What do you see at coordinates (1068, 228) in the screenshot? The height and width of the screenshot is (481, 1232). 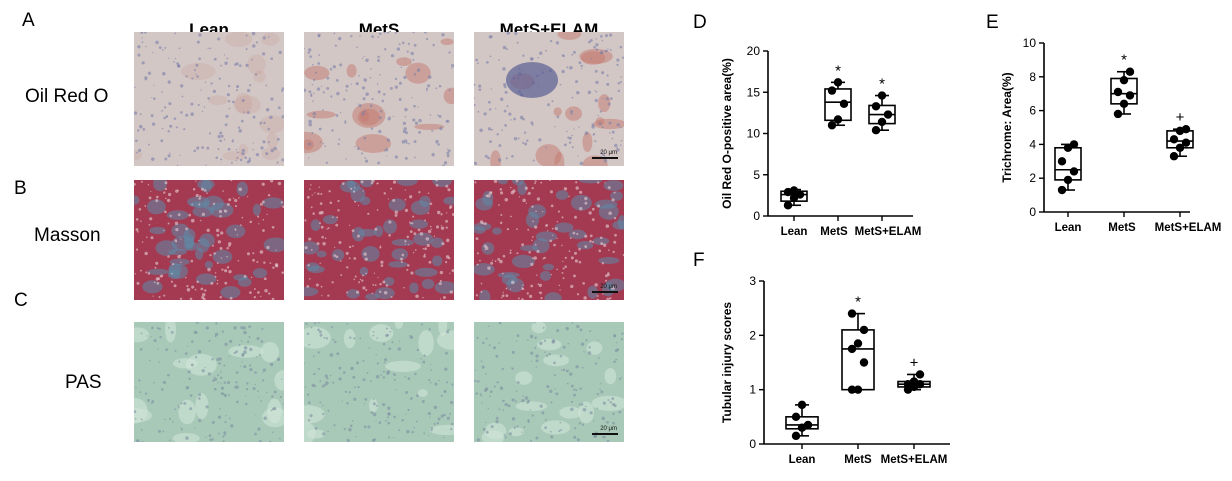 I see `x-tick-label: Lean` at bounding box center [1068, 228].